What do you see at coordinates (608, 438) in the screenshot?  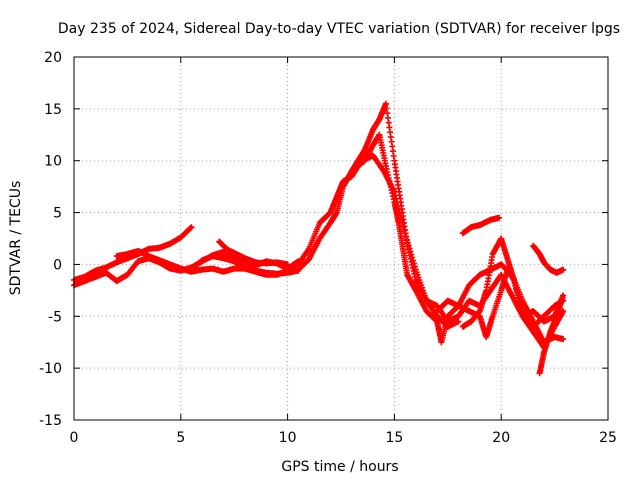 I see `x-tick-label: 25` at bounding box center [608, 438].